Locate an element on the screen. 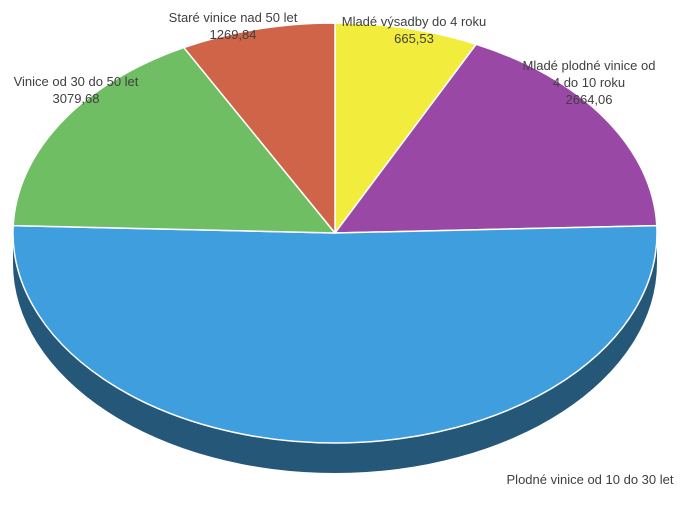 This screenshot has width=685, height=513. slice-label-4: Staré vinice nad 50 let 1269,84 is located at coordinates (233, 26).